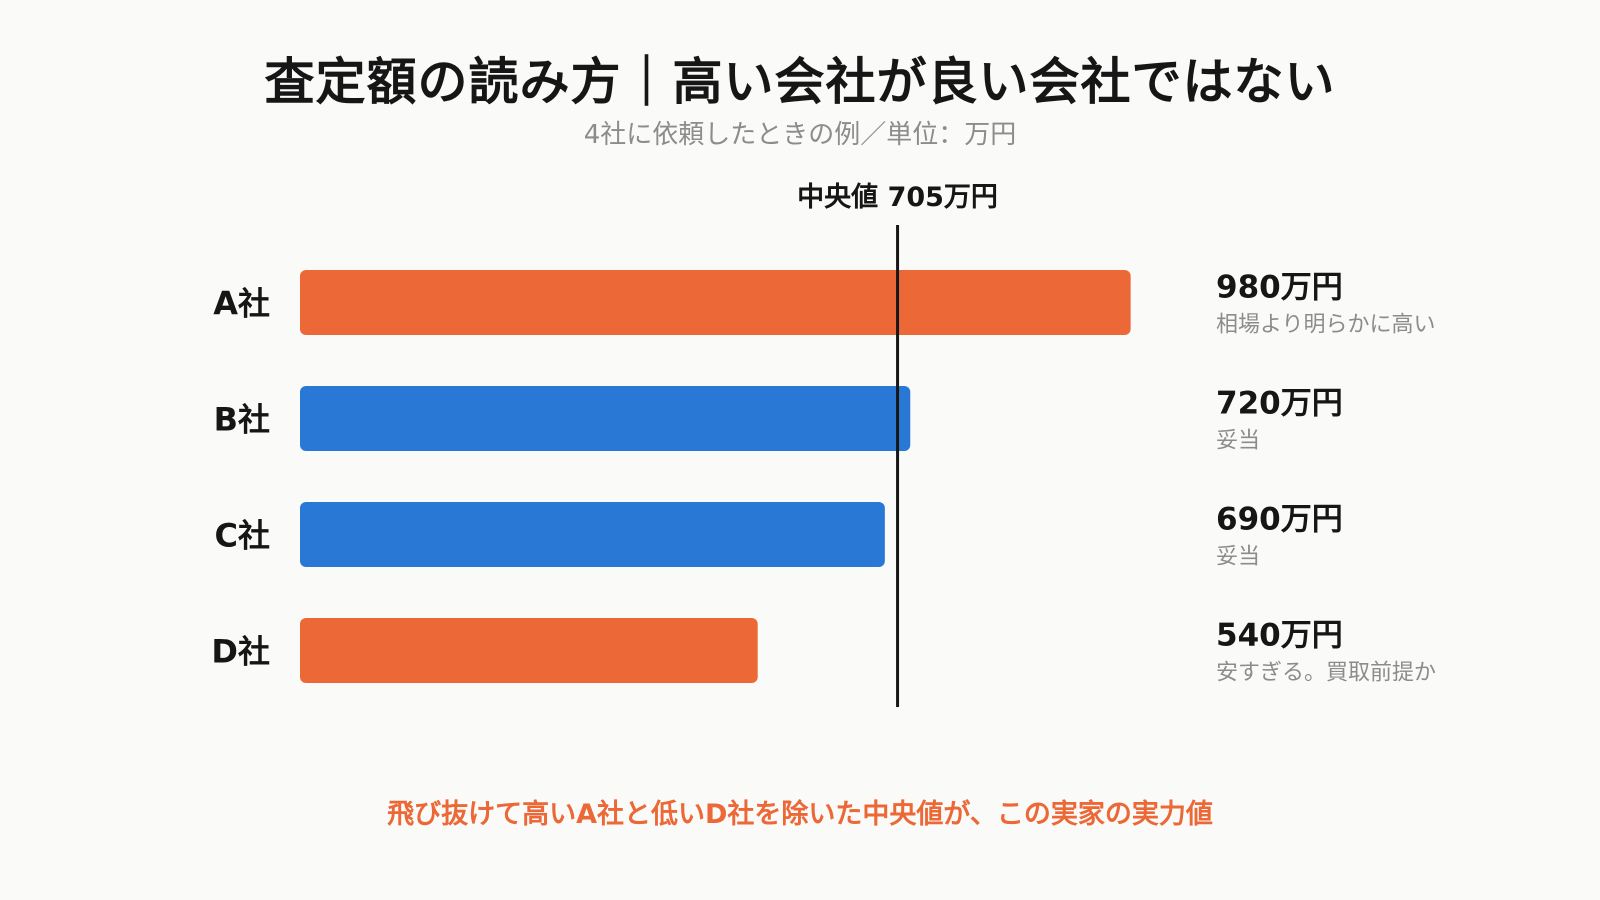 This screenshot has height=900, width=1600. Describe the element at coordinates (1279, 288) in the screenshot. I see `value-label: 980万円` at that location.